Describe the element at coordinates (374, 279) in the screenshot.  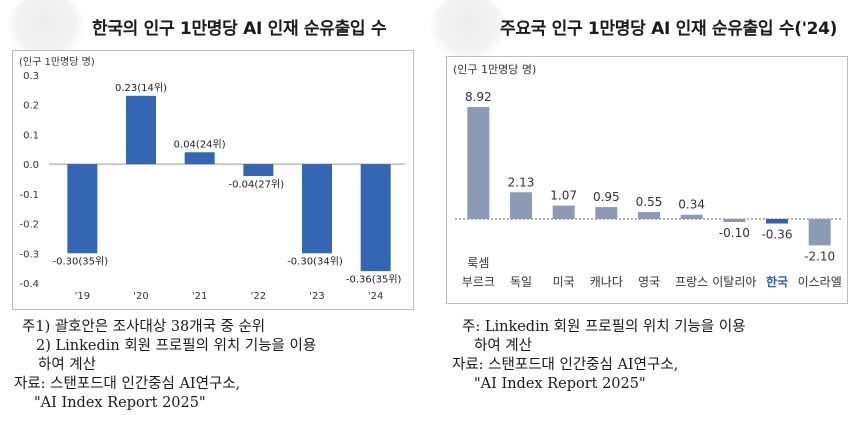
I see `left-data-label: -0.36(35위)` at that location.